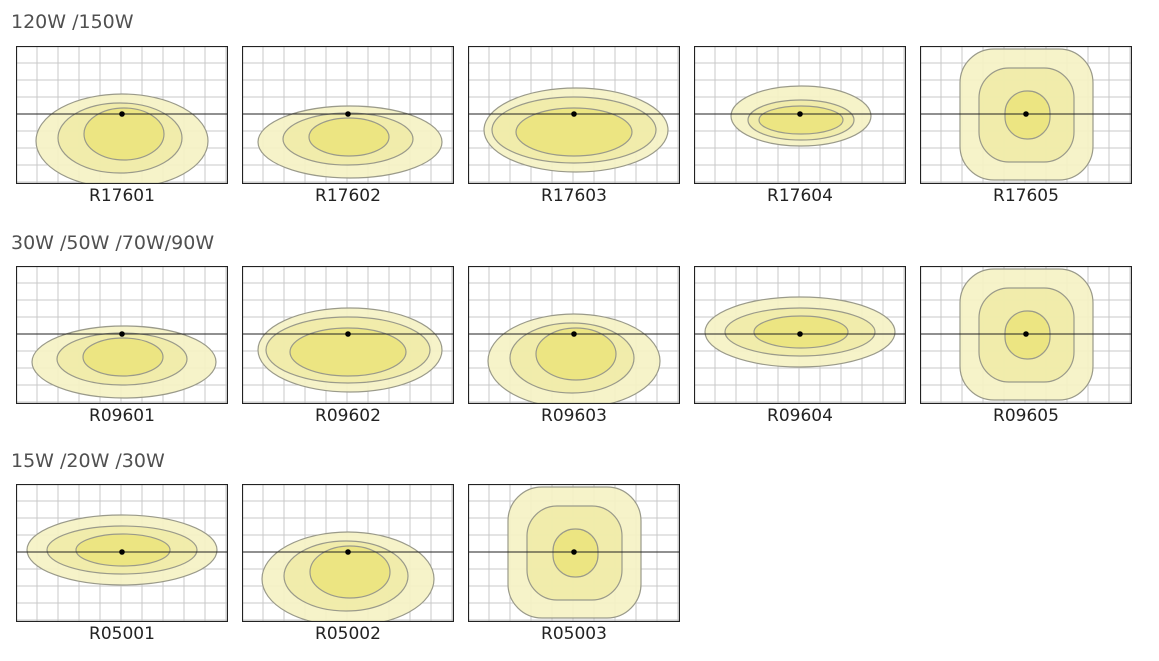 Image resolution: width=1159 pixels, height=661 pixels. I want to click on diagram-code-label: R17604, so click(800, 196).